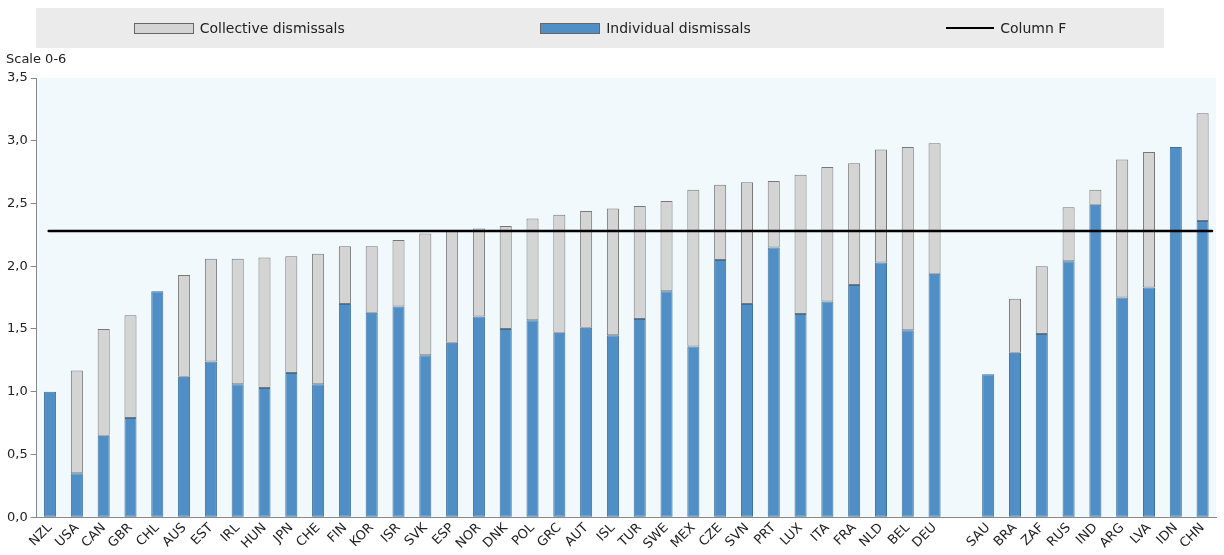 The image size is (1224, 555). What do you see at coordinates (17, 77) in the screenshot?
I see `y-tick-label: 3,5` at bounding box center [17, 77].